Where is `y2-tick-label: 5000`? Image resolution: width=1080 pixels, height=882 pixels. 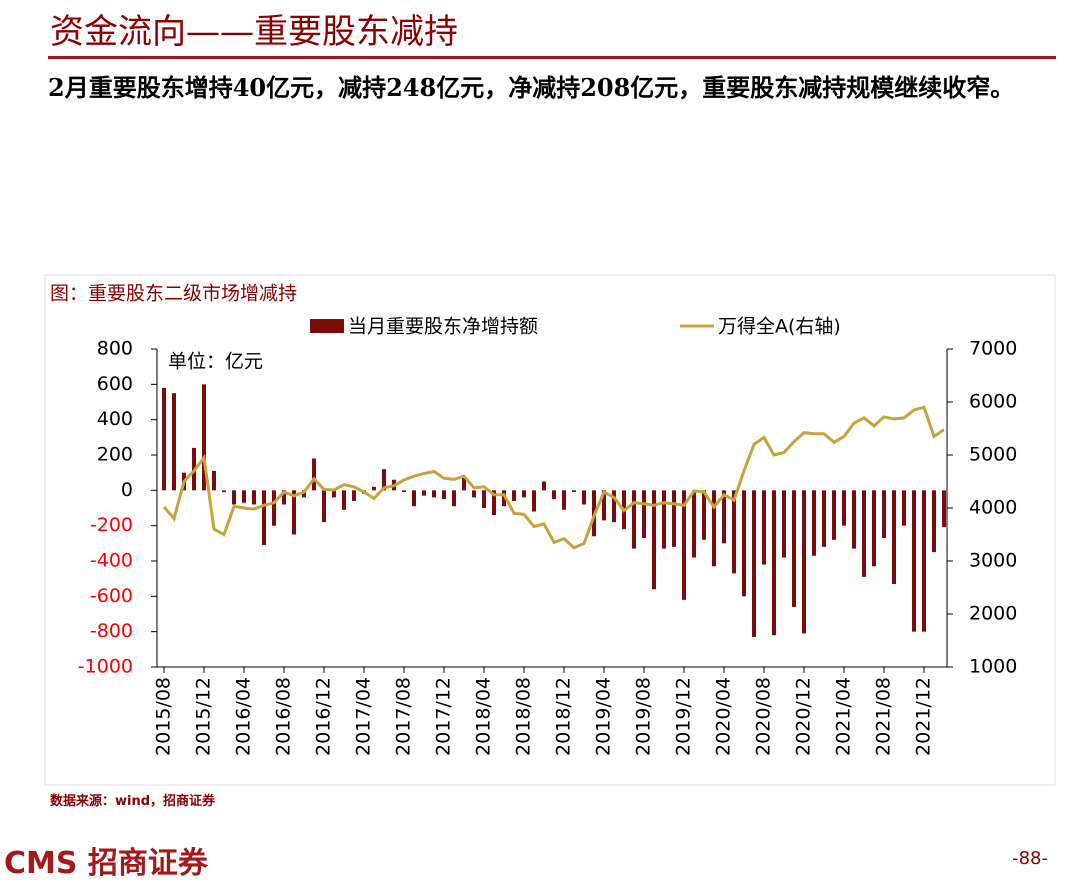 y2-tick-label: 5000 is located at coordinates (993, 455).